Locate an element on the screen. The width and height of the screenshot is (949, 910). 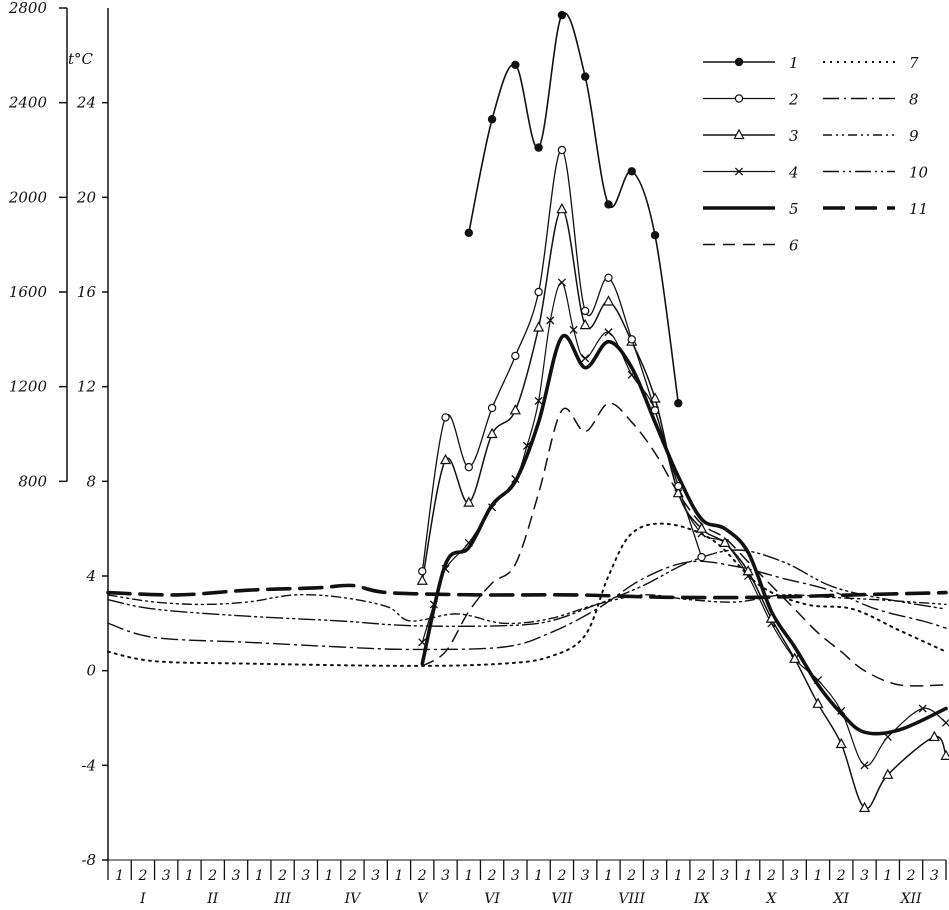
sum-axis-tick-label: 2000 is located at coordinates (28, 197).